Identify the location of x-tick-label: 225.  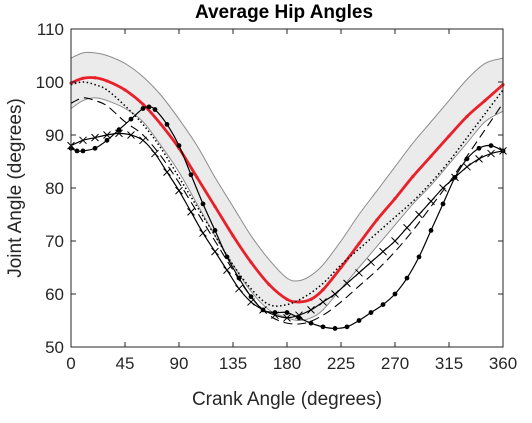
(341, 363).